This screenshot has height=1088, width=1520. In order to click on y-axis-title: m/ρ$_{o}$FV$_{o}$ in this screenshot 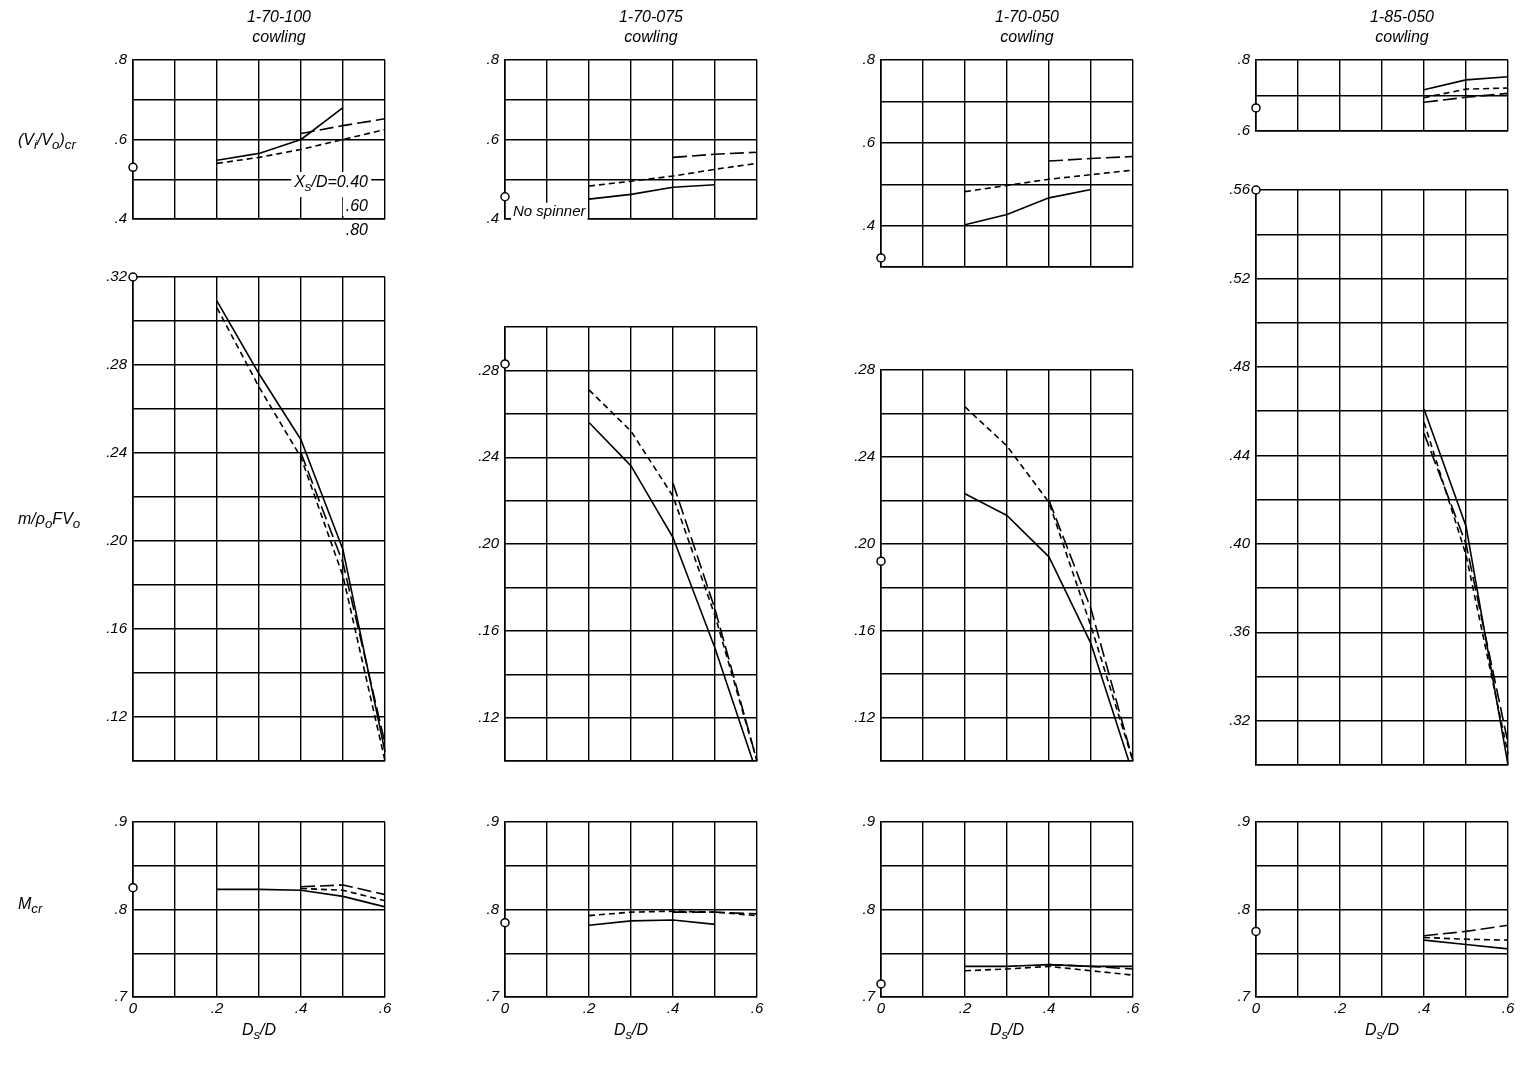, I will do `click(49, 521)`.